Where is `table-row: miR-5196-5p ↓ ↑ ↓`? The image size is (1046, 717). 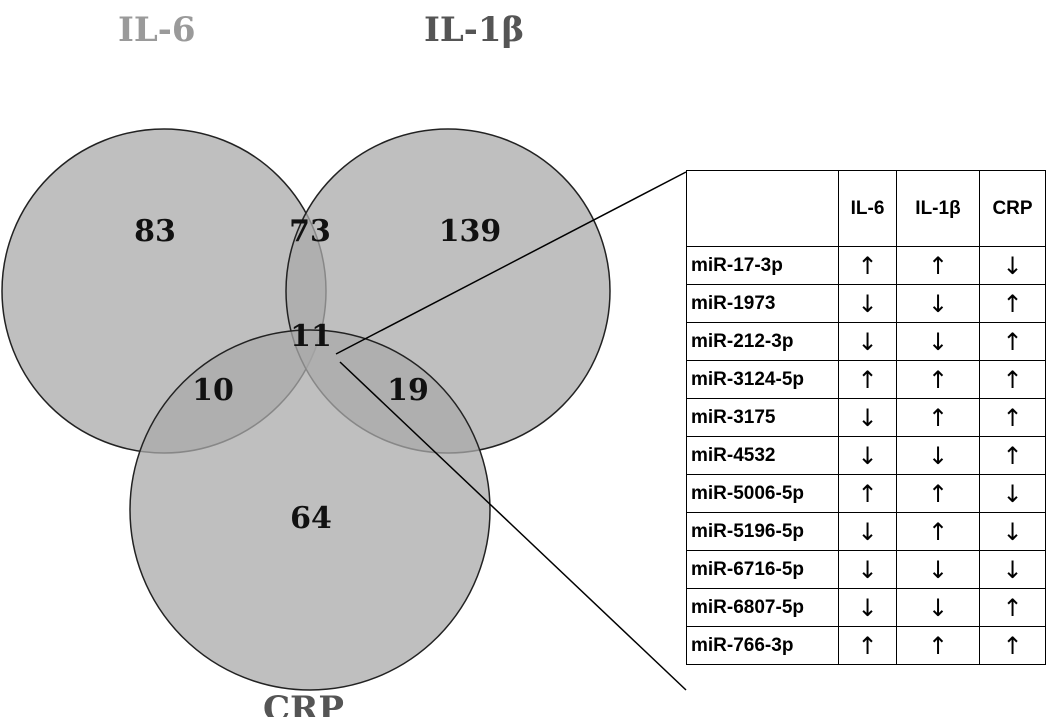 table-row: miR-5196-5p ↓ ↑ ↓ is located at coordinates (866, 531).